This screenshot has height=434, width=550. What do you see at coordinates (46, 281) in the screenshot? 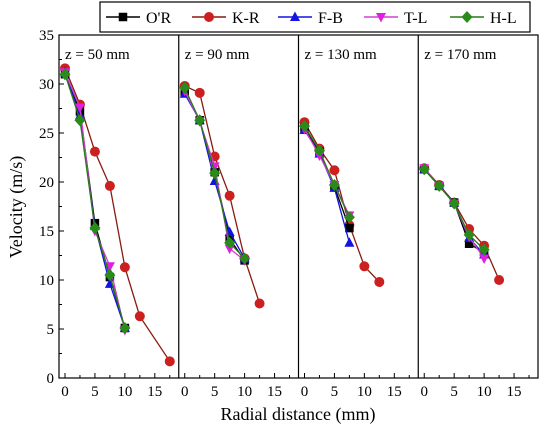
I see `y-tick-label: 10` at bounding box center [46, 281].